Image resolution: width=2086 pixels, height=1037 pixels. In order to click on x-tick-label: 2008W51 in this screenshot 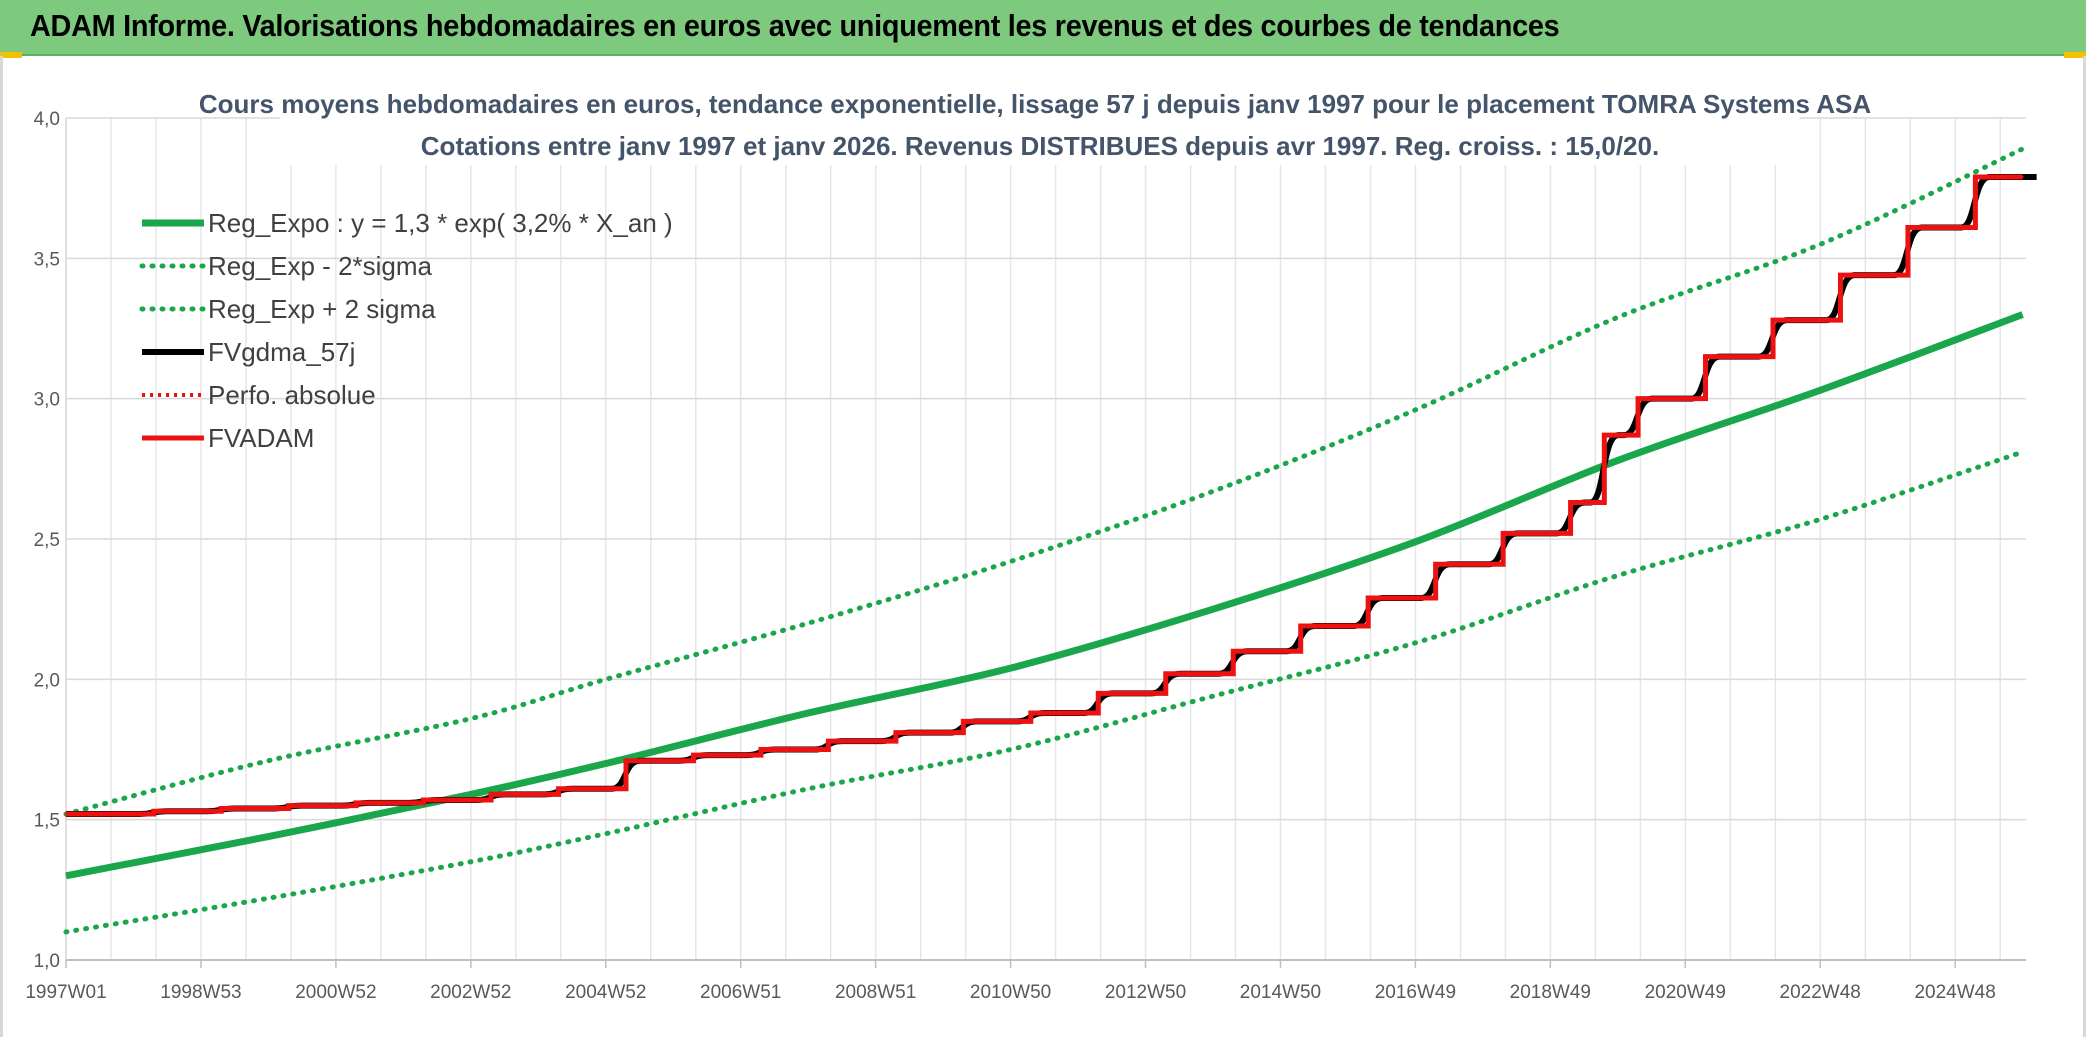, I will do `click(875, 992)`.